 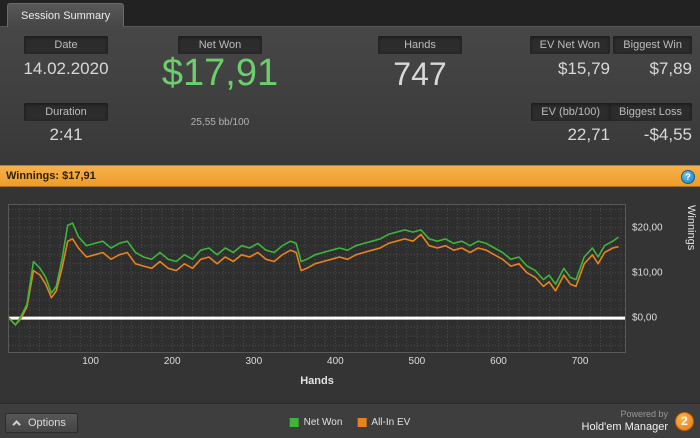 I want to click on options-button-label: Options, so click(x=47, y=423).